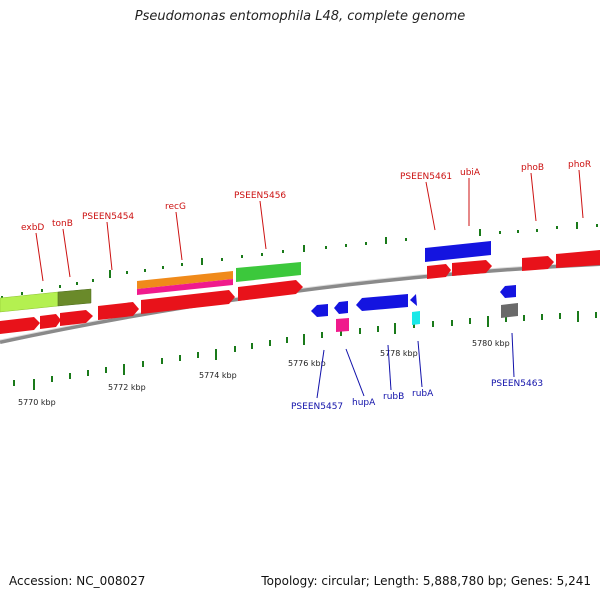 This screenshot has width=600, height=600. I want to click on kbp-label: 5778 kbp, so click(399, 353).